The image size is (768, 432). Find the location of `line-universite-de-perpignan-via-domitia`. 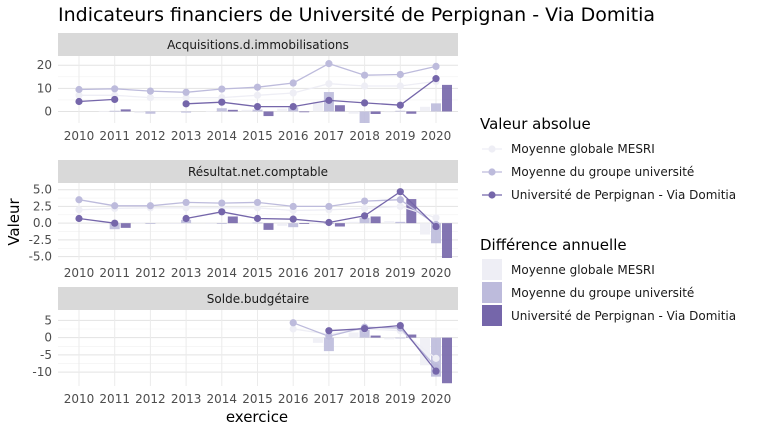

line-universite-de-perpignan-via-domitia is located at coordinates (257, 93).